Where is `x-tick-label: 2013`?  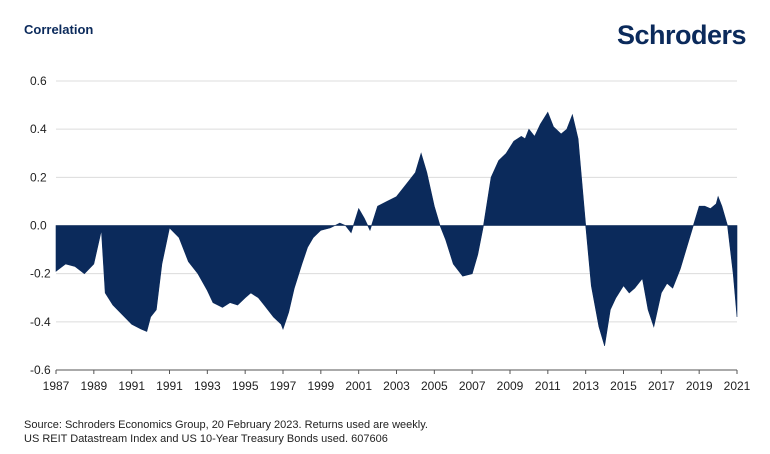 x-tick-label: 2013 is located at coordinates (585, 386).